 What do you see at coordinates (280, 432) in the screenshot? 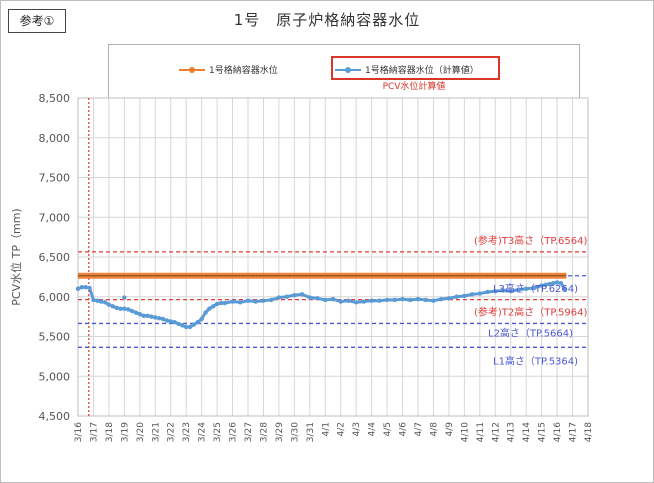
I see `x-tick-label: 3/29` at bounding box center [280, 432].